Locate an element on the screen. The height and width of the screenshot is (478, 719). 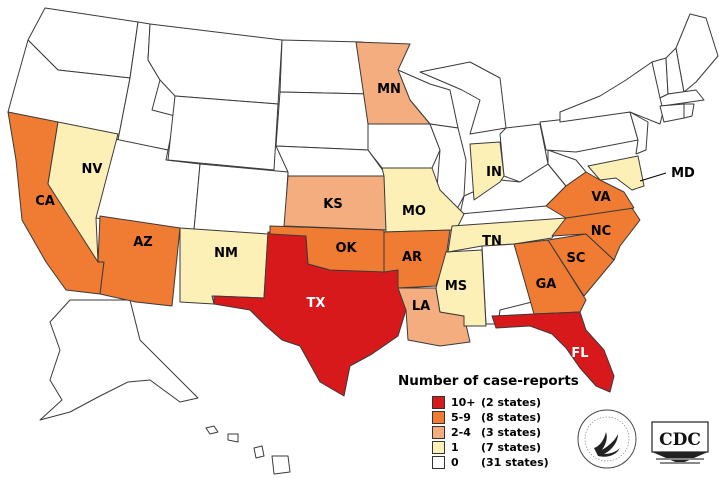
label-ca: CA is located at coordinates (45, 201).